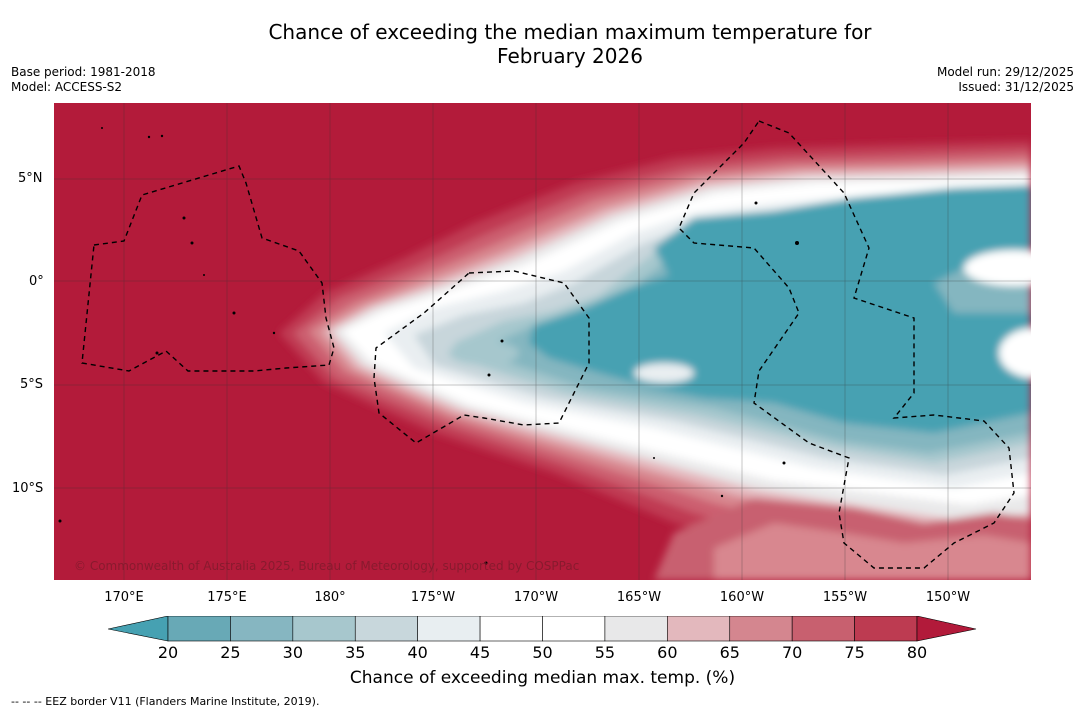 Image resolution: width=1085 pixels, height=713 pixels. Describe the element at coordinates (917, 652) in the screenshot. I see `colorbar-tick-label: 80` at that location.